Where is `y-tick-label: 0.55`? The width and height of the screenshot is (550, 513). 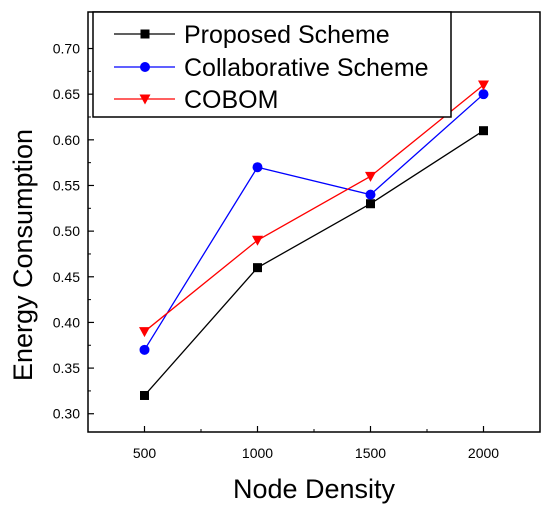 y-tick-label: 0.55 is located at coordinates (66, 185).